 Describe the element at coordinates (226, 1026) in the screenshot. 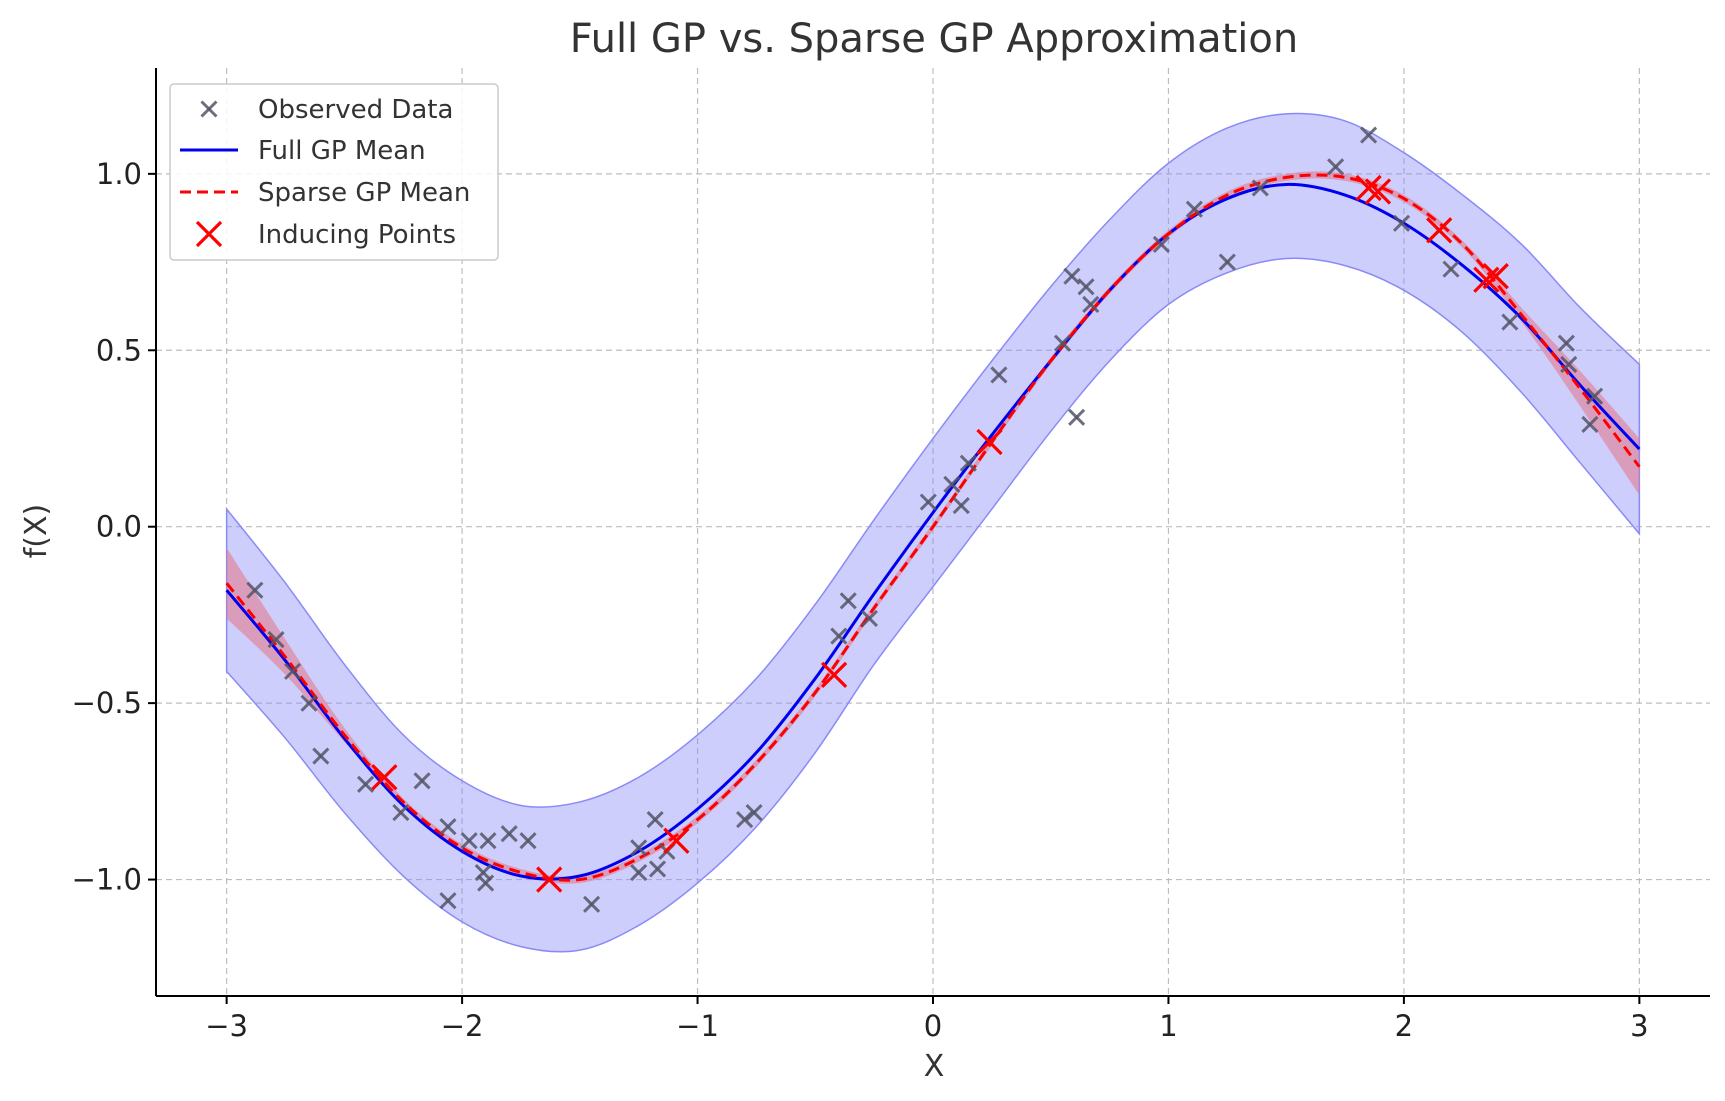

I see `x-tick-label: −3` at that location.